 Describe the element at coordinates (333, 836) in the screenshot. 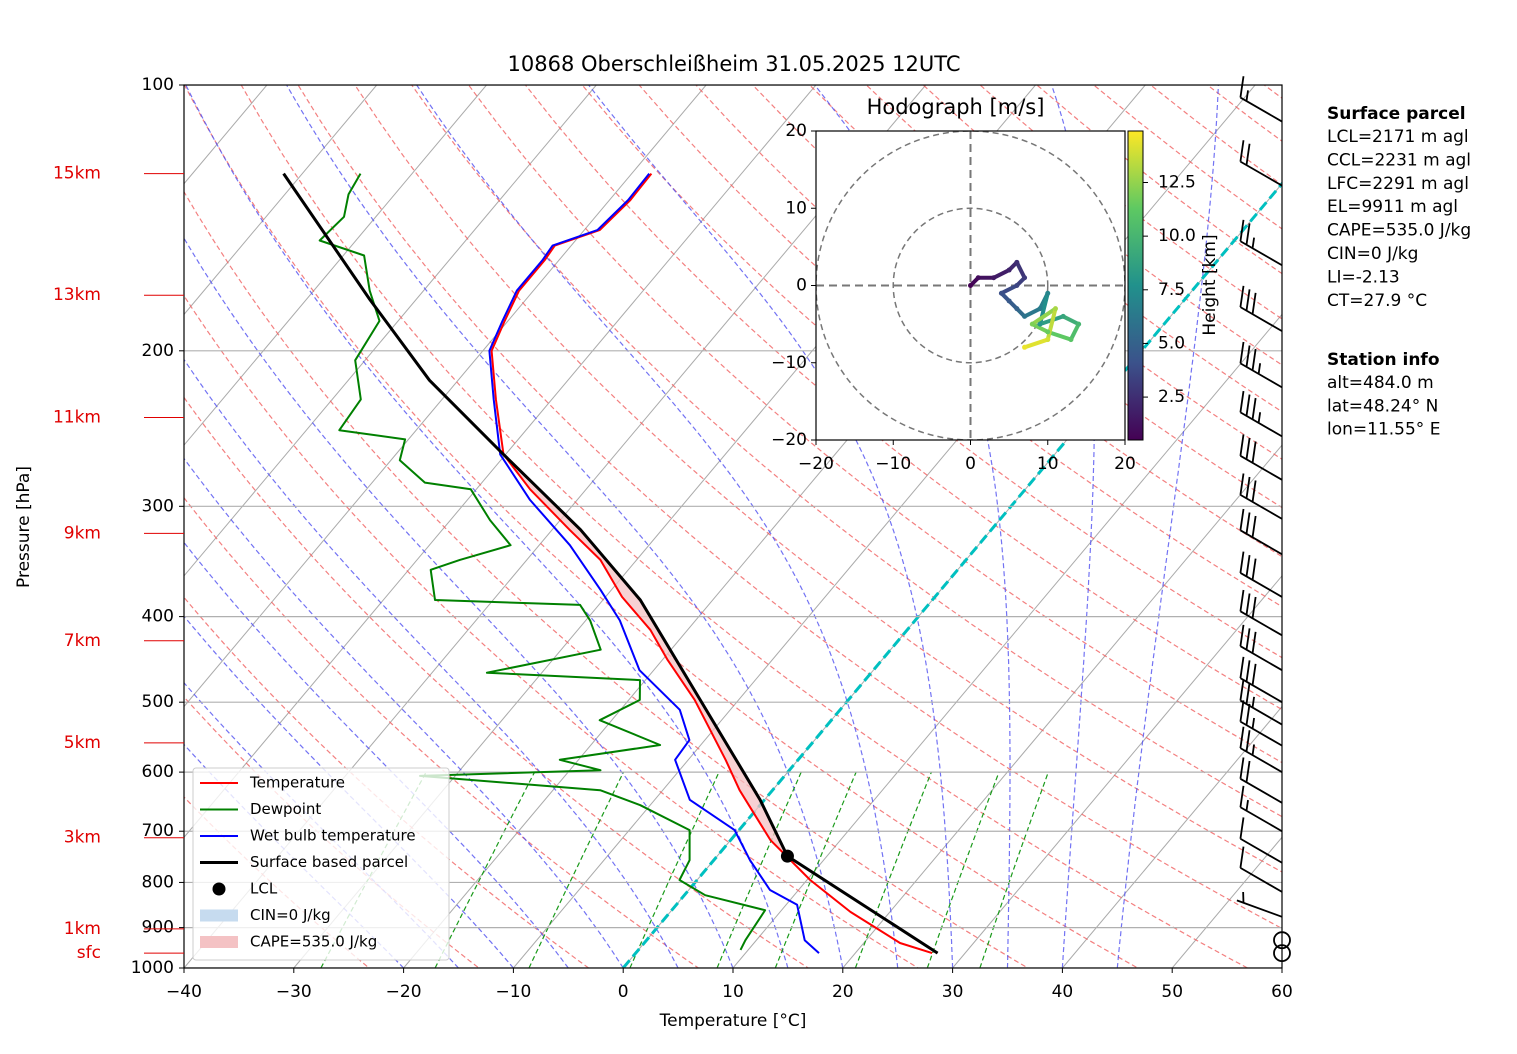

I see `legend-label: Wet bulb temperature` at that location.